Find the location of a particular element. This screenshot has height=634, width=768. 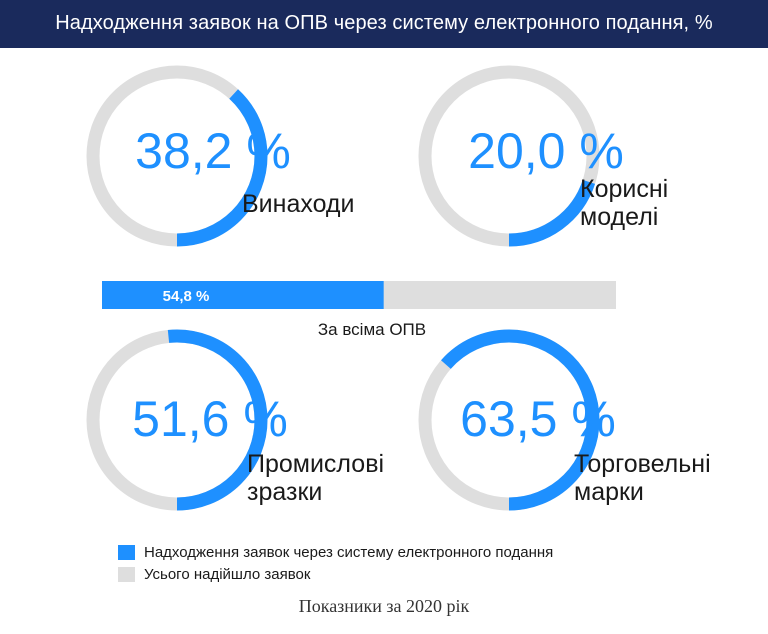

donut-2-value-label: 20,0 % is located at coordinates (546, 151).